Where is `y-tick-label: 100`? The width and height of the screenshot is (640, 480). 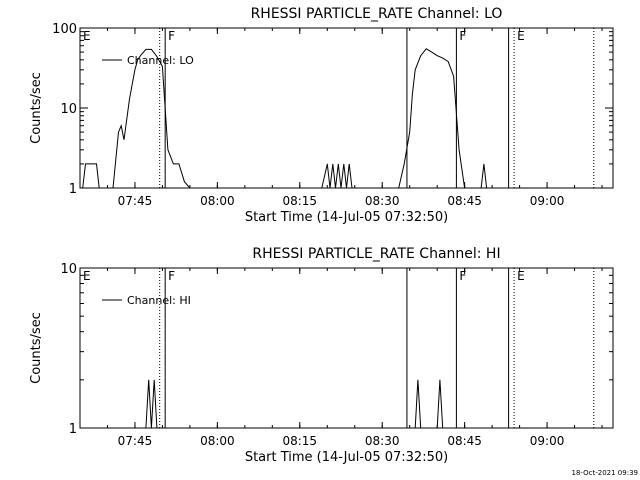 y-tick-label: 100 is located at coordinates (64, 29).